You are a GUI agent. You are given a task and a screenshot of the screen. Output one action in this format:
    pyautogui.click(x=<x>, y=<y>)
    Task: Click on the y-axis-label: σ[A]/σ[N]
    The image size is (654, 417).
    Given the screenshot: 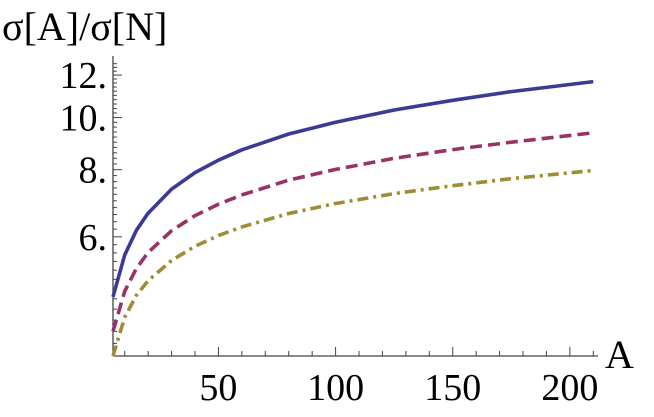 What is the action you would take?
    pyautogui.click(x=84, y=26)
    